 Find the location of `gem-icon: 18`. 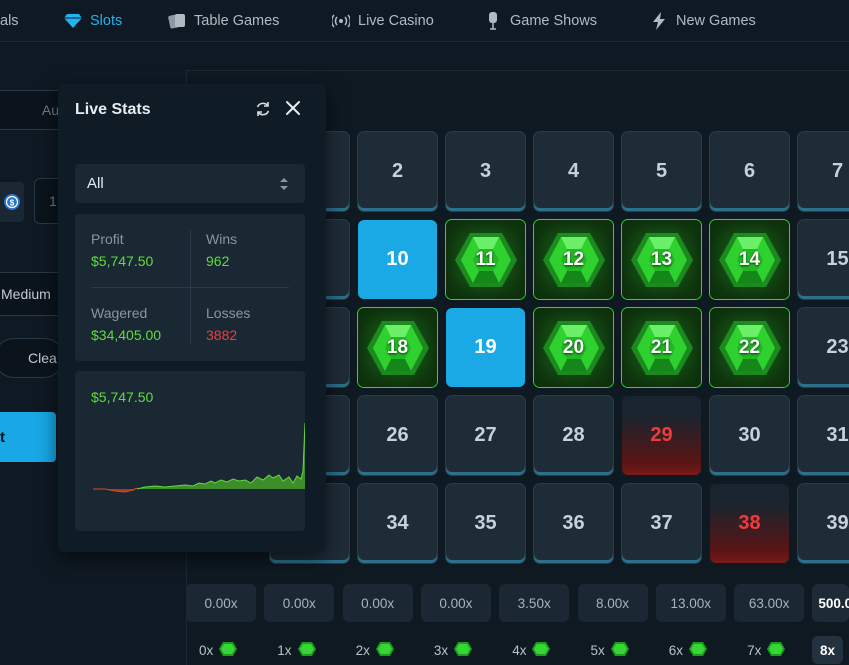

gem-icon: 18 is located at coordinates (398, 348).